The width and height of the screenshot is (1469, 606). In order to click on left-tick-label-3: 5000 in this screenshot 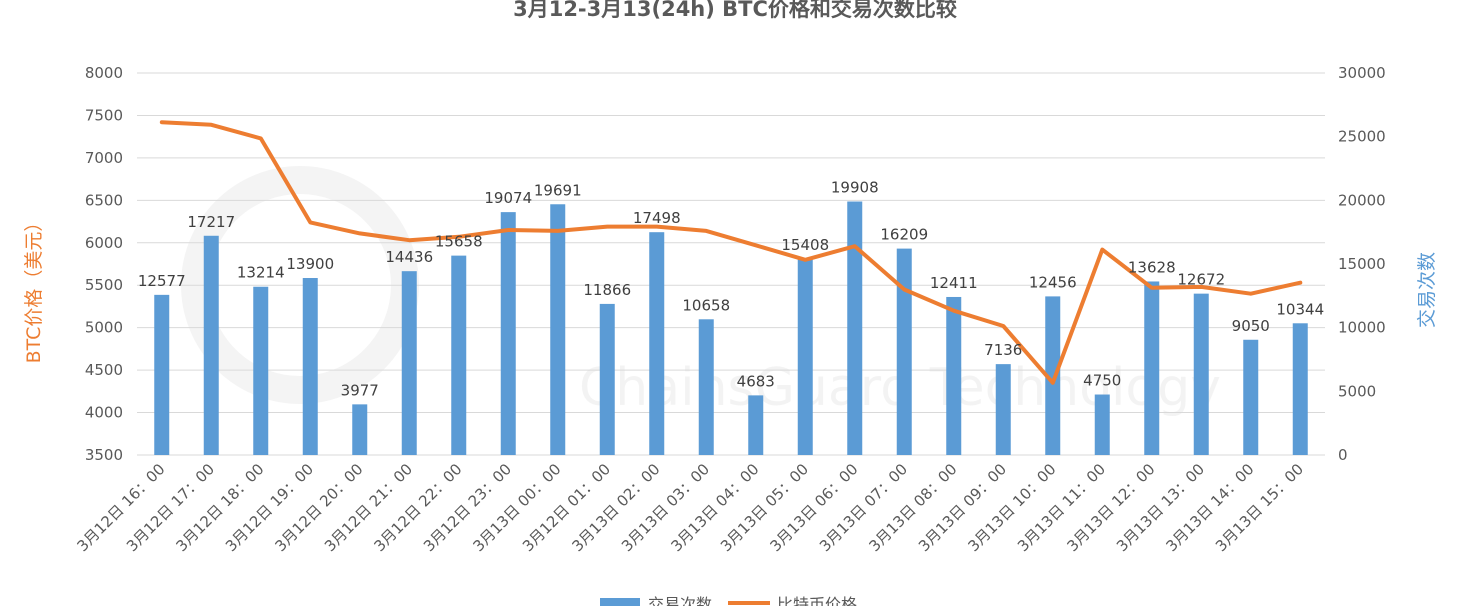, I will do `click(104, 328)`.